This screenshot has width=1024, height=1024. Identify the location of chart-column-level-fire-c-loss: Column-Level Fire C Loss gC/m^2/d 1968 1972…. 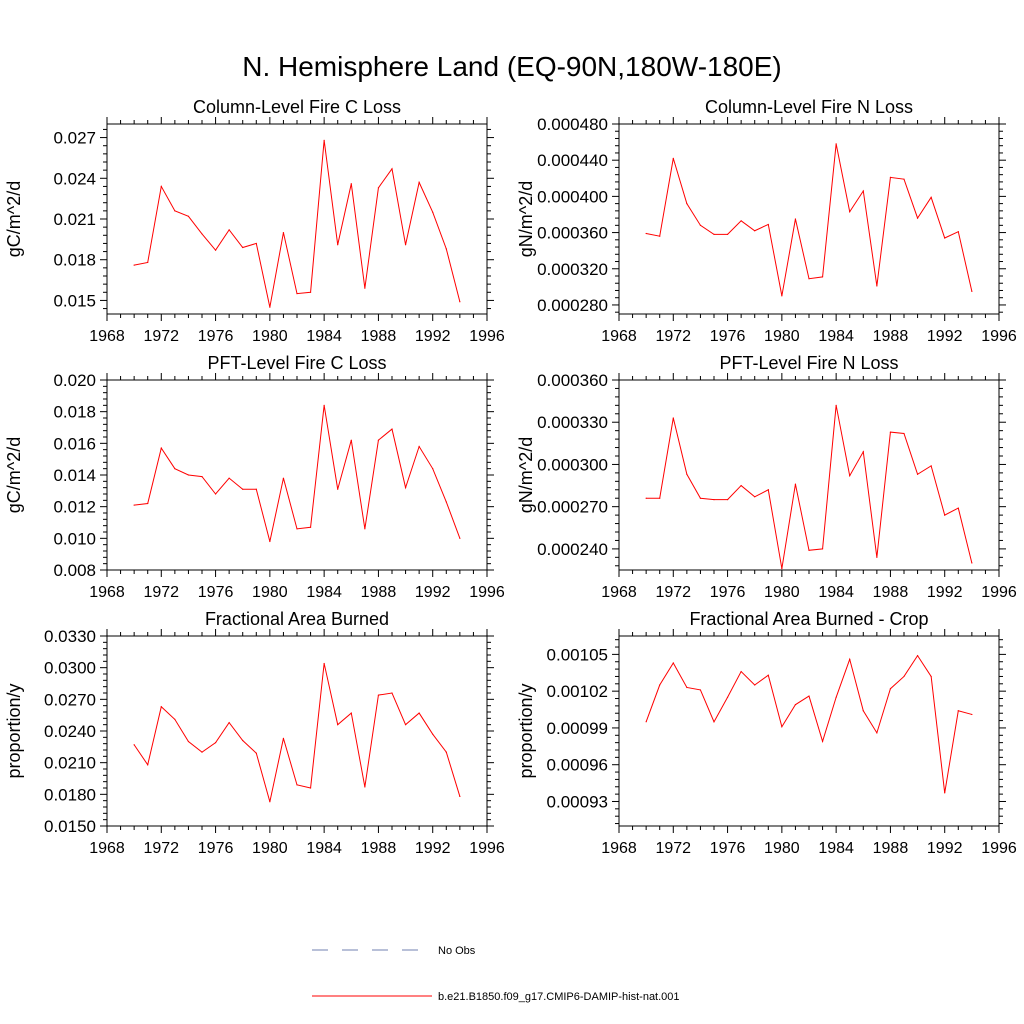
(254, 221).